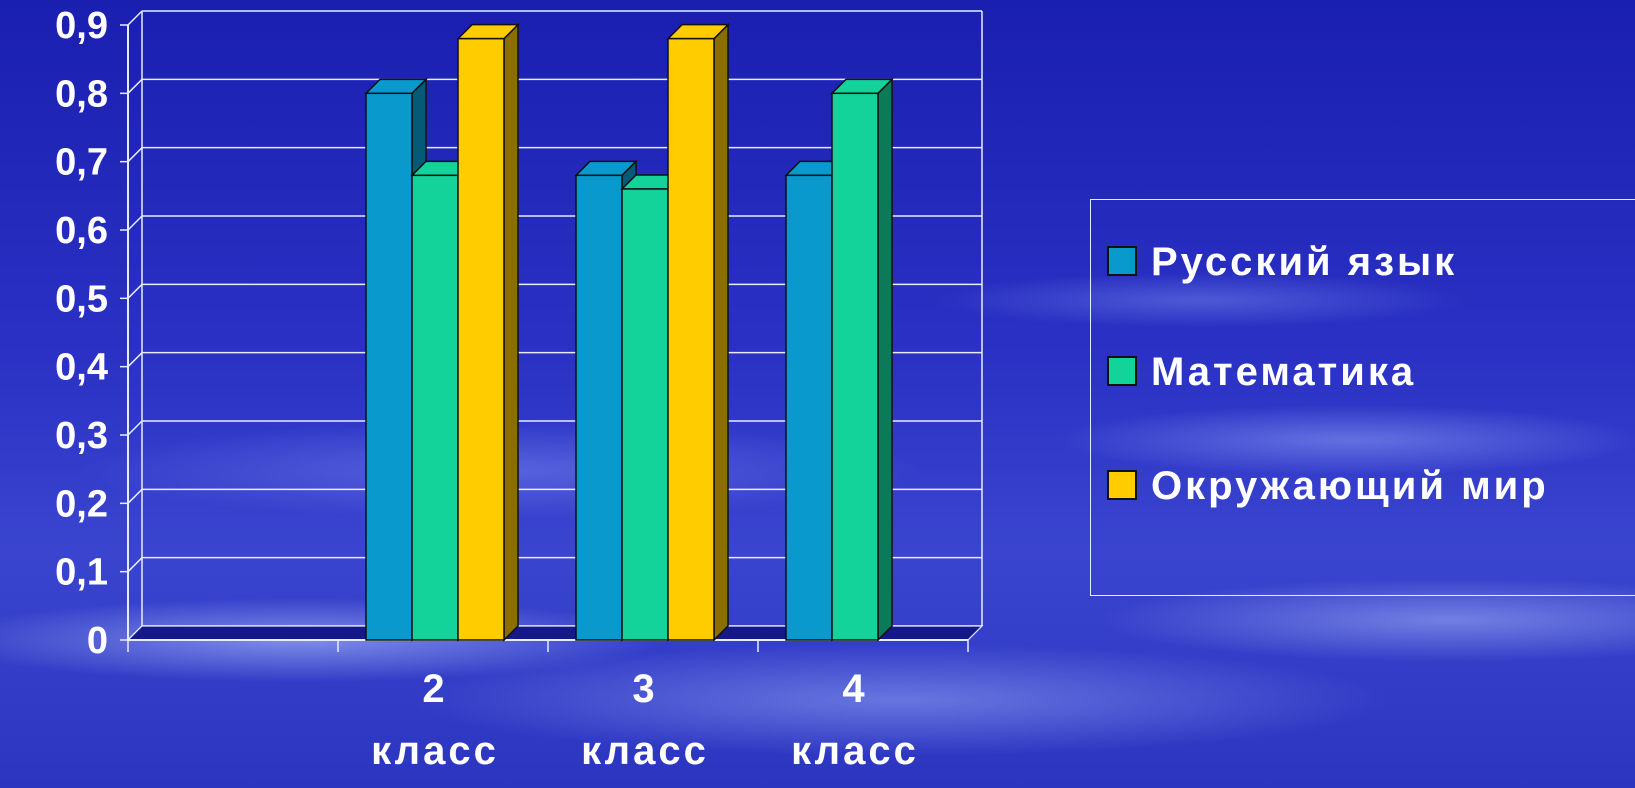  What do you see at coordinates (1304, 262) in the screenshot?
I see `legend-label-russian: Русский язык` at bounding box center [1304, 262].